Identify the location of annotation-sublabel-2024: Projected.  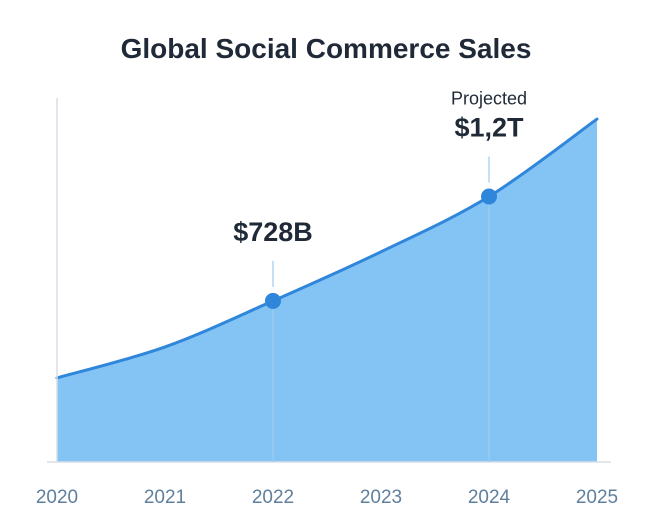
(489, 99).